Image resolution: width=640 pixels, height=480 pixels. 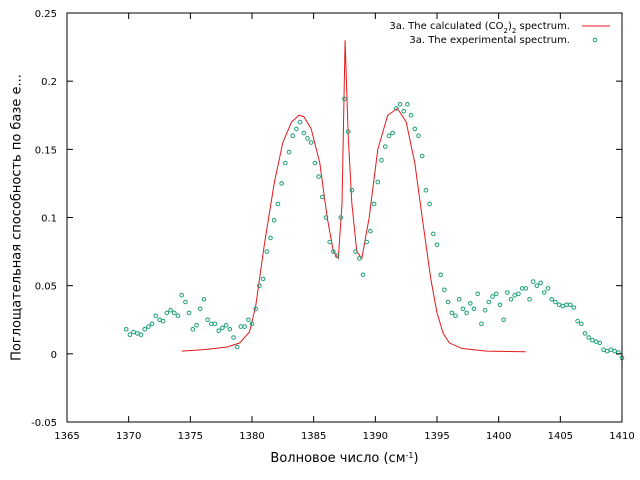 What do you see at coordinates (190, 436) in the screenshot?
I see `x-tick-label: 1375` at bounding box center [190, 436].